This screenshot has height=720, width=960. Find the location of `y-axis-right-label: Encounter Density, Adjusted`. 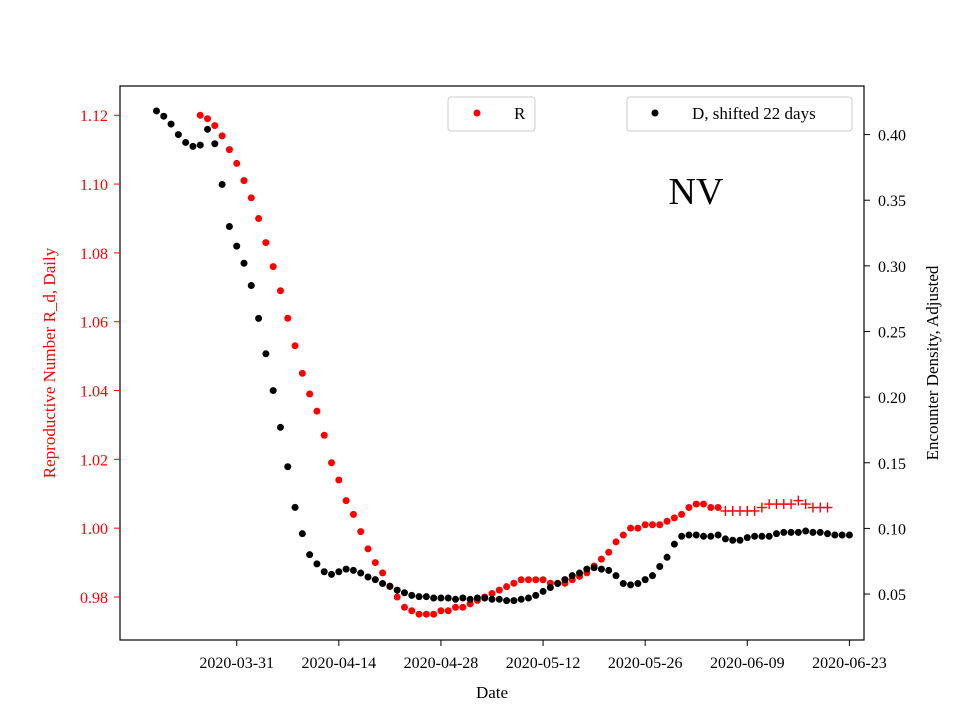

y-axis-right-label: Encounter Density, Adjusted is located at coordinates (932, 362).